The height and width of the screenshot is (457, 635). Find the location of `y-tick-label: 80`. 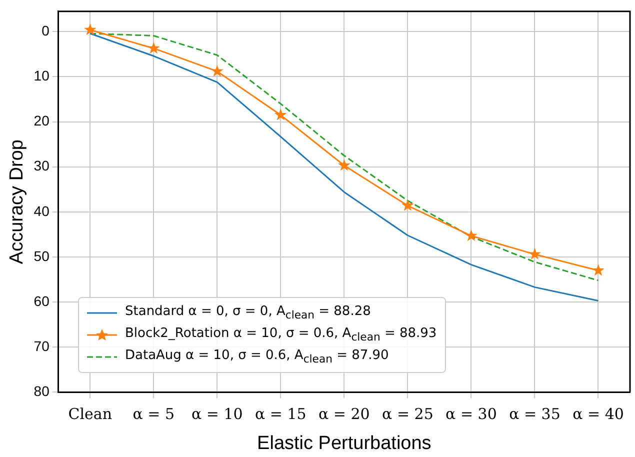

y-tick-label: 80 is located at coordinates (42, 391).